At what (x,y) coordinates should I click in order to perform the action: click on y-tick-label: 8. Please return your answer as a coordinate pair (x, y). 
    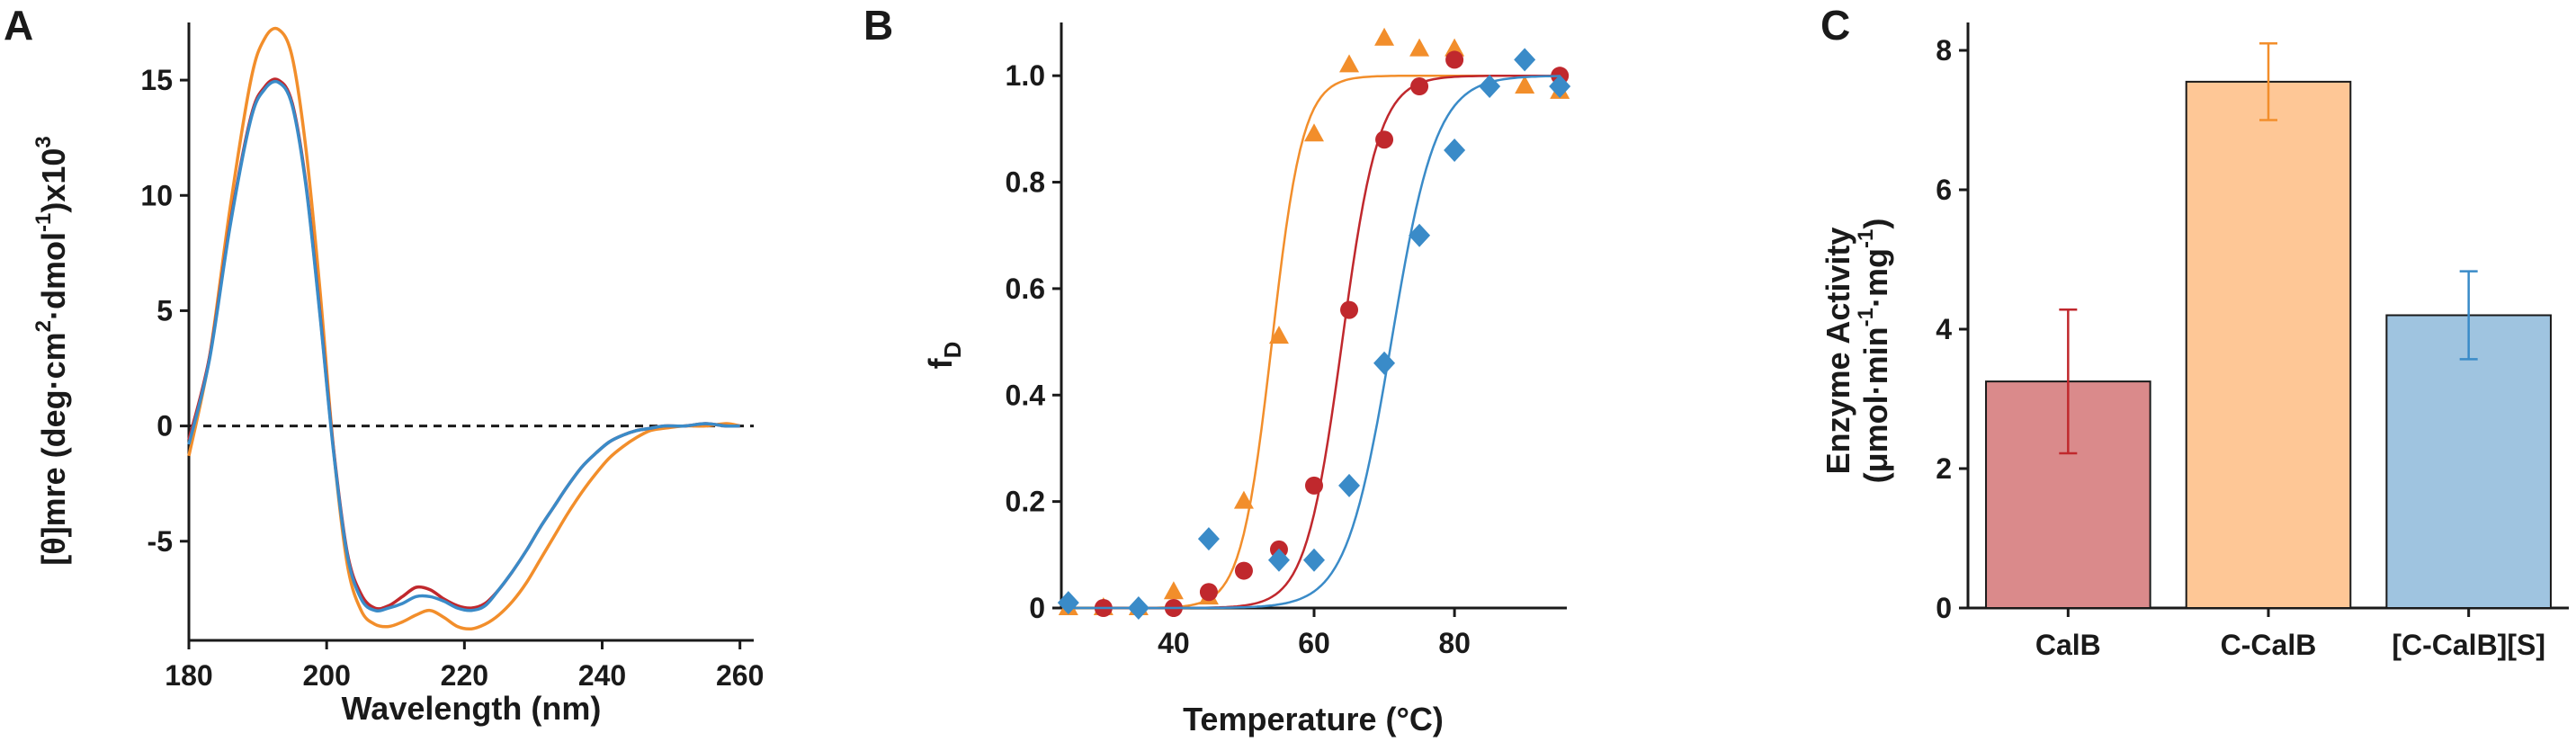
    Looking at the image, I should click on (1944, 50).